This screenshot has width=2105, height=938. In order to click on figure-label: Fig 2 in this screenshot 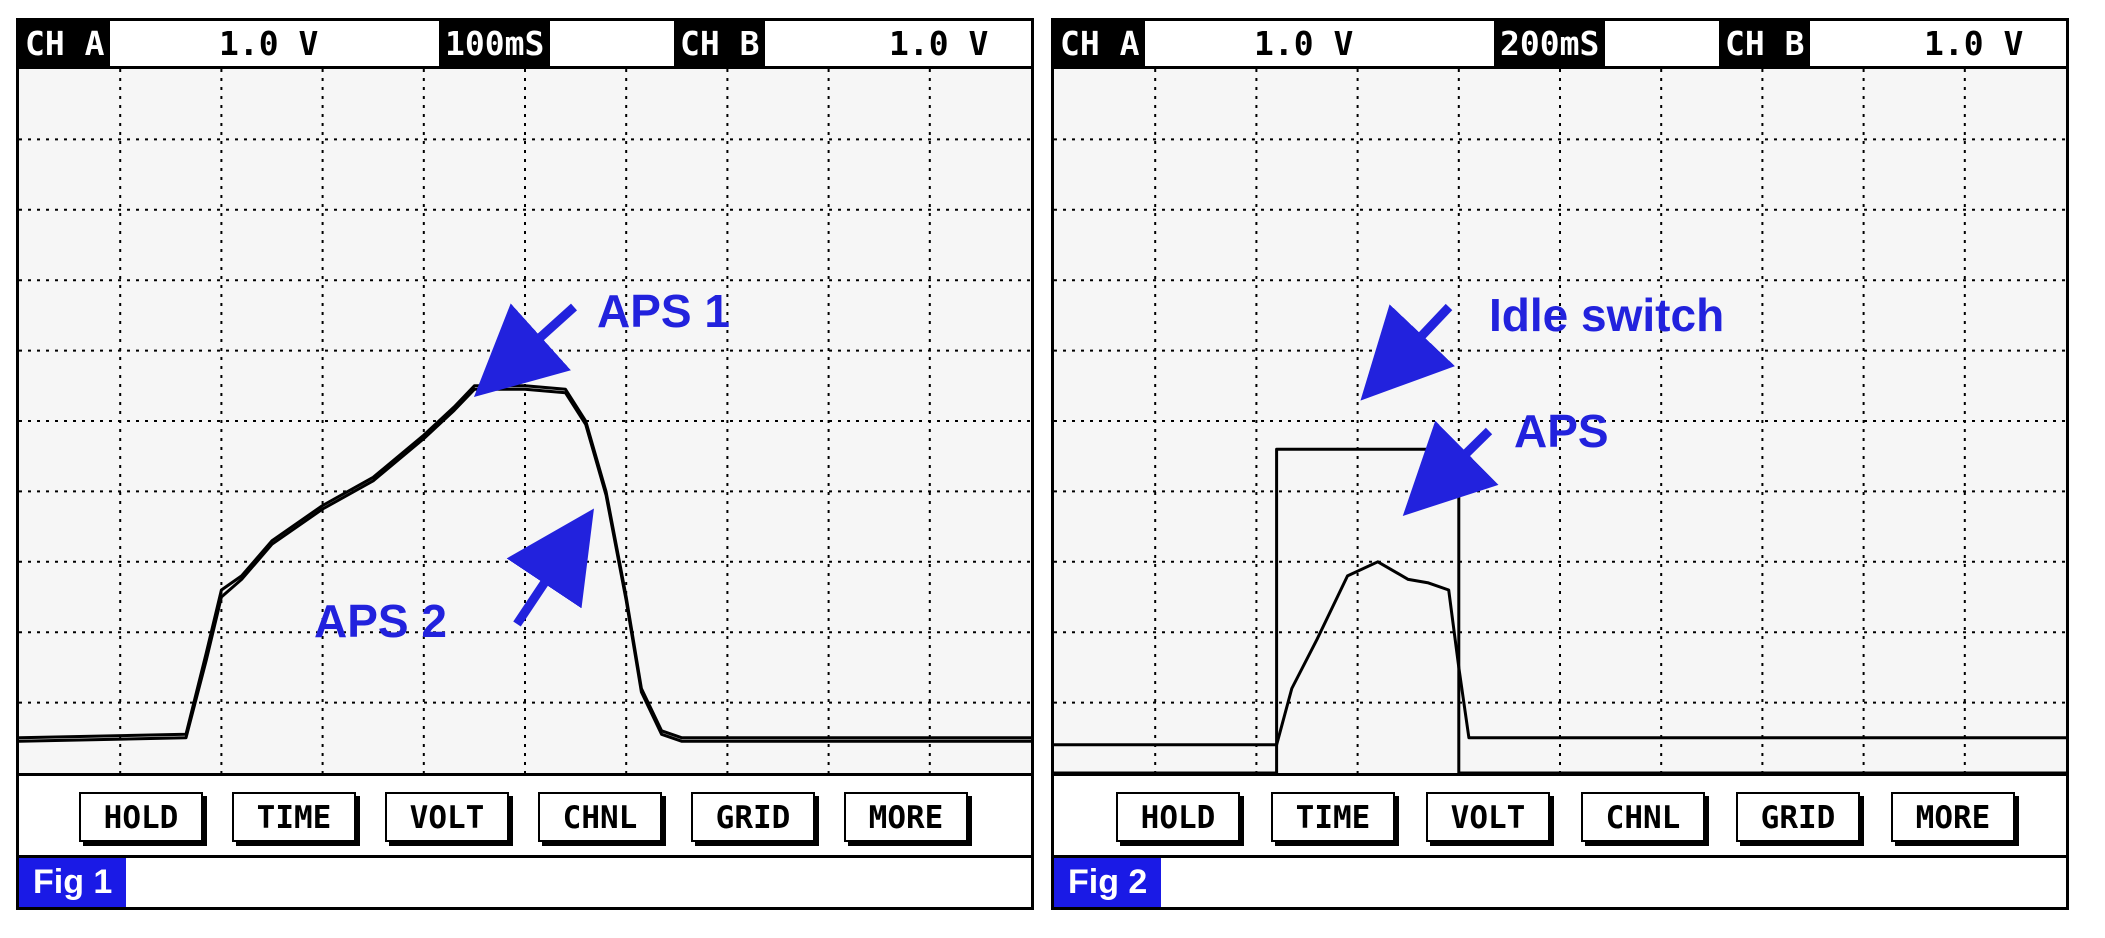, I will do `click(1108, 882)`.